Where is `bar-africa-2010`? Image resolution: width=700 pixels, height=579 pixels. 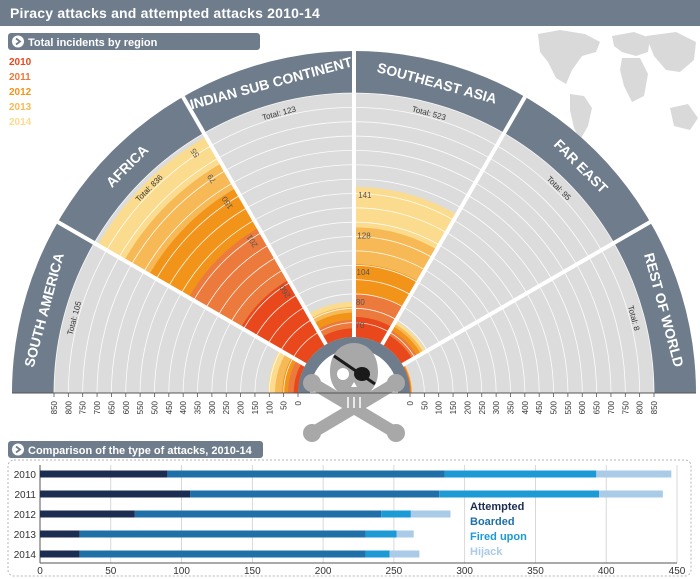 bar-africa-2010 is located at coordinates (283, 322).